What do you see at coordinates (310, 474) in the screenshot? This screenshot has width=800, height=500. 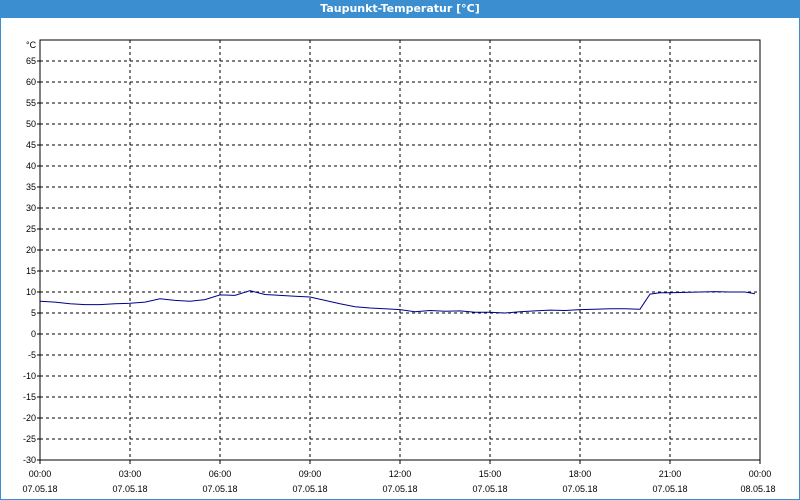 I see `x-tick-time: 09:00` at bounding box center [310, 474].